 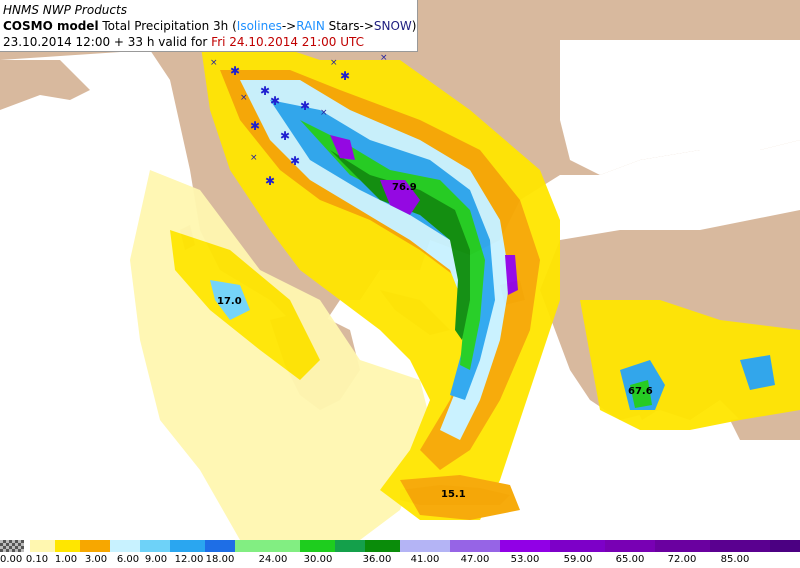 What do you see at coordinates (475, 559) in the screenshot?
I see `legend-label: 47.00` at bounding box center [475, 559].